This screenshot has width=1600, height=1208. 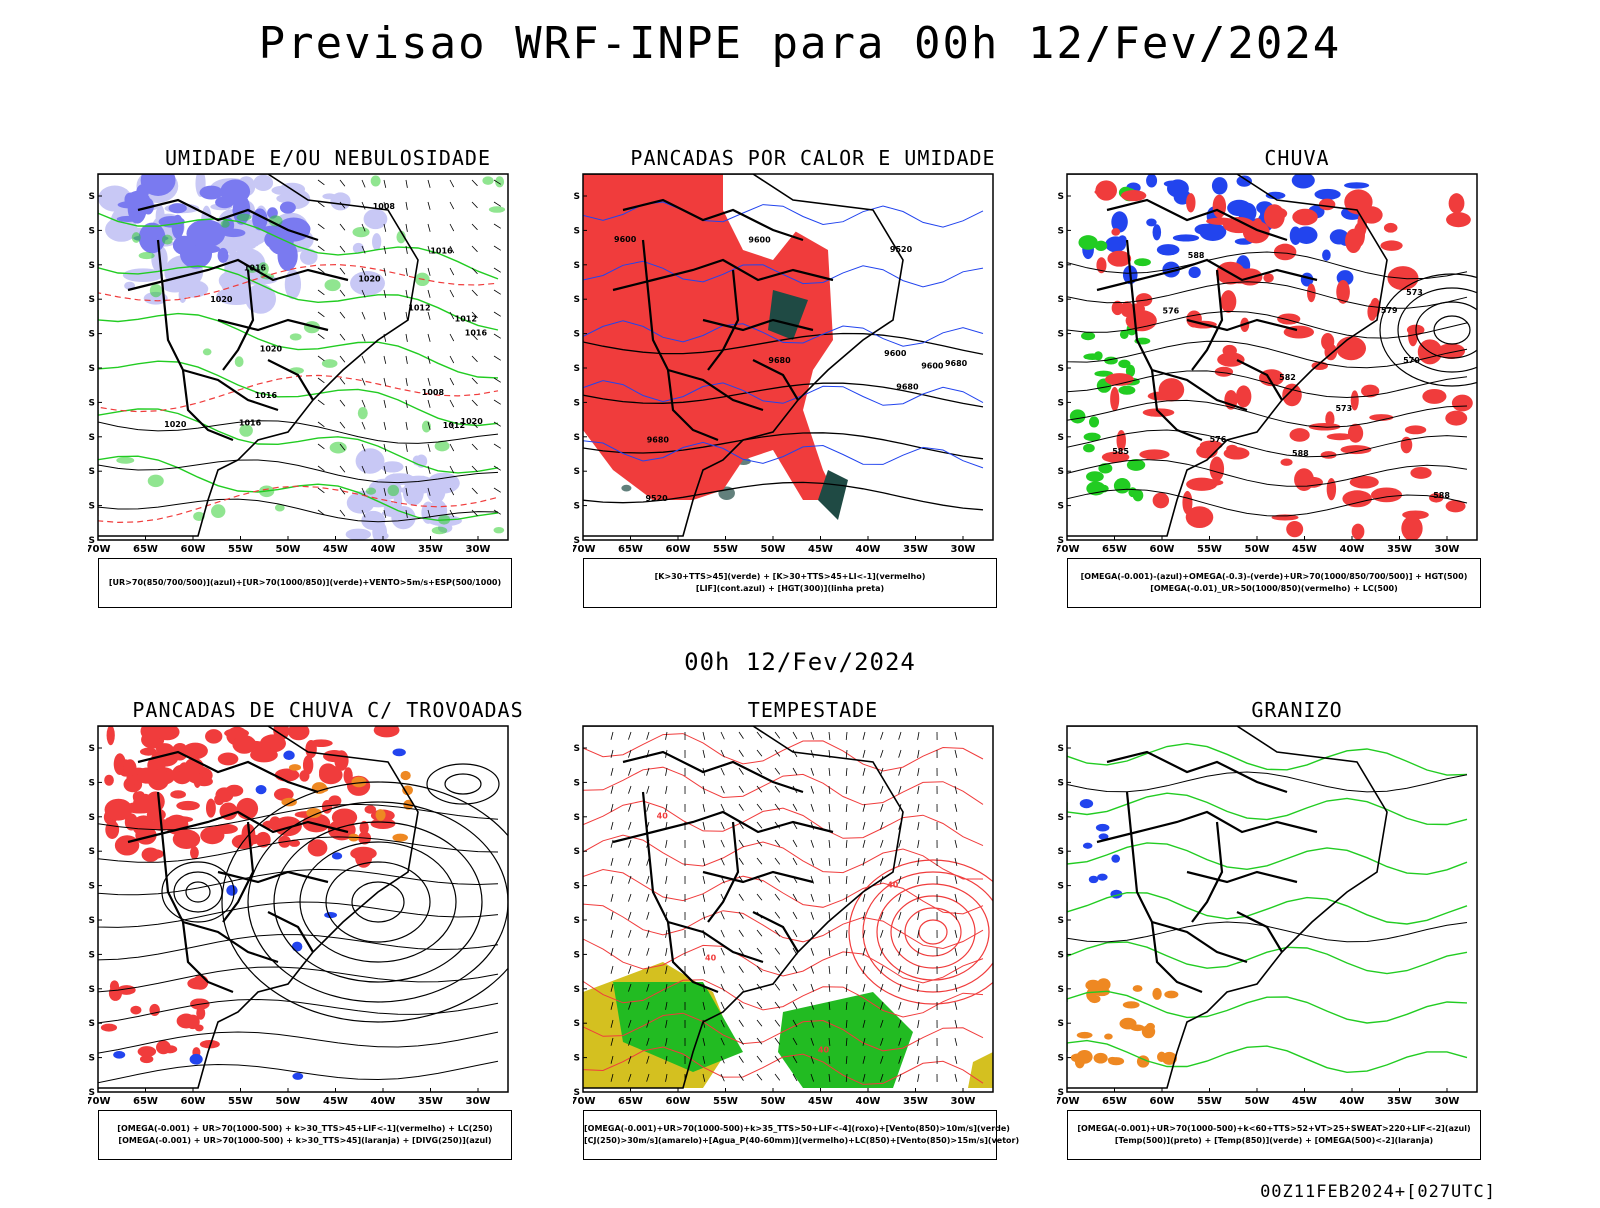 What do you see at coordinates (1060, 403) in the screenshot?
I see `latitude-label: 30S` at bounding box center [1060, 403].